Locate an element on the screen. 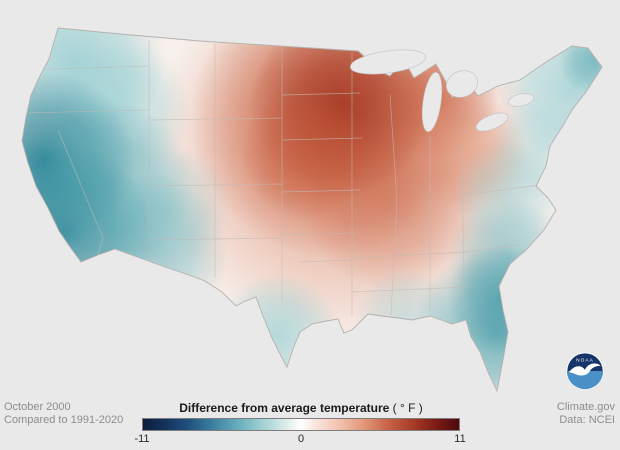 Image resolution: width=620 pixels, height=450 pixels. noaa-seagull-icon is located at coordinates (585, 369).